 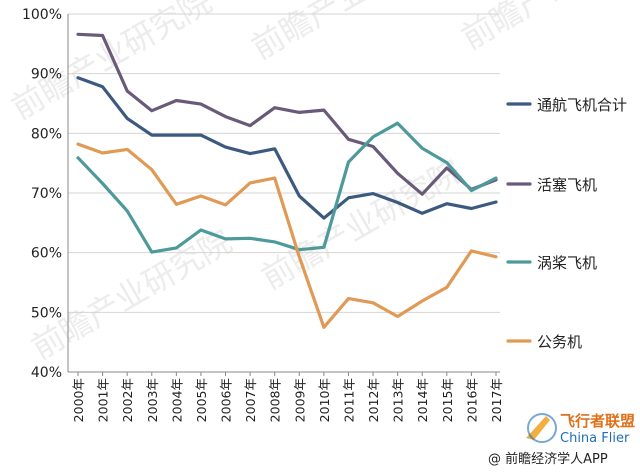 What do you see at coordinates (299, 400) in the screenshot?
I see `x-tick-label: 2009年` at bounding box center [299, 400].